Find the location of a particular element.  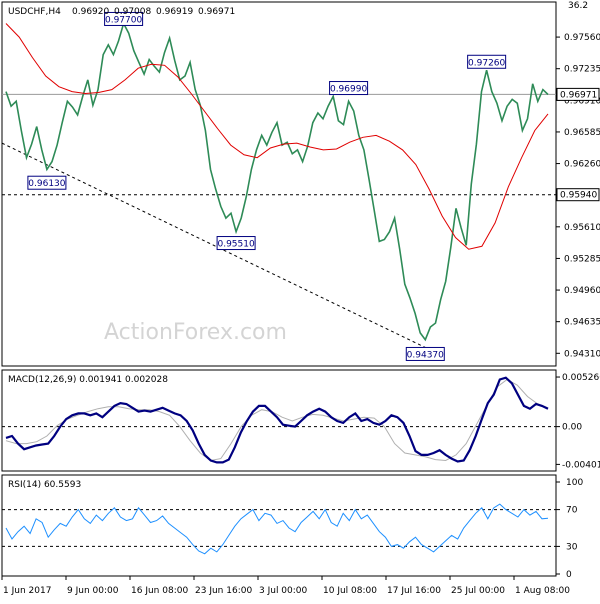

current-price-text: 0.96971 is located at coordinates (578, 95).